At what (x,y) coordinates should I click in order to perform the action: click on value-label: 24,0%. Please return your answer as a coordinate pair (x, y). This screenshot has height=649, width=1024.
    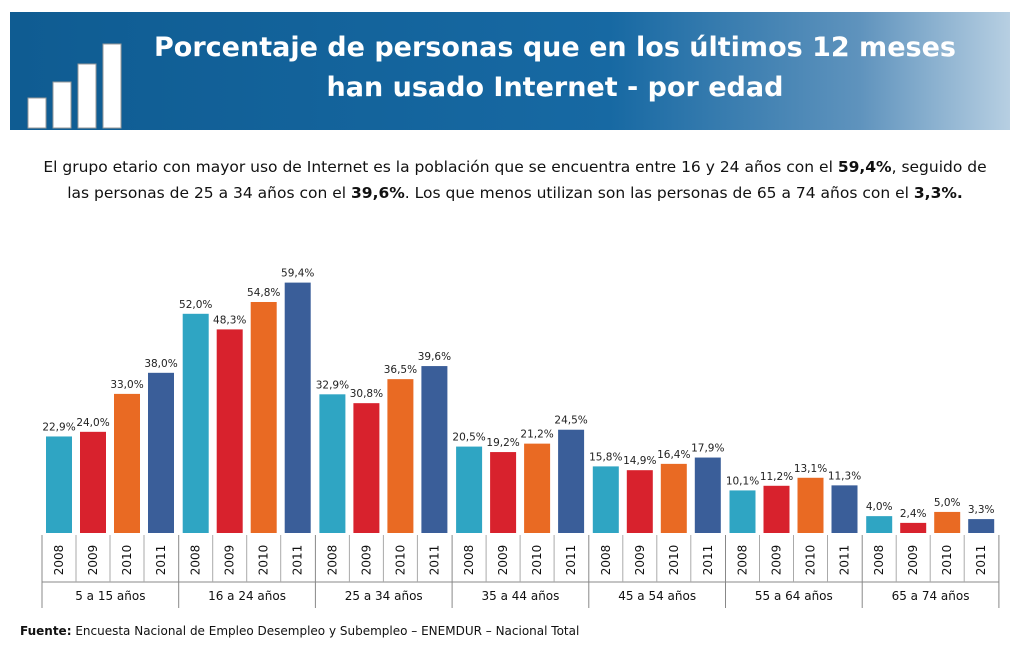
    Looking at the image, I should click on (92, 423).